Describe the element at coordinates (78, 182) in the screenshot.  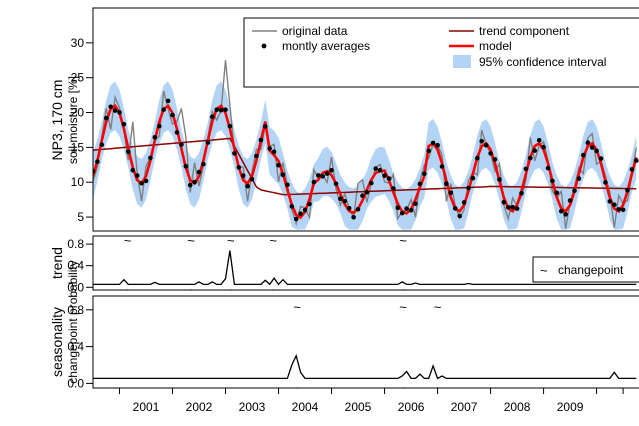
I see `main-ytick-label: 10` at that location.